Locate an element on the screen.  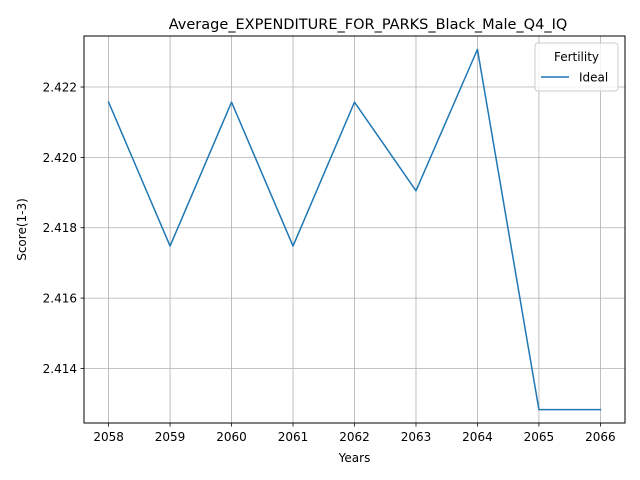
x-tick-label: 2059 is located at coordinates (170, 437).